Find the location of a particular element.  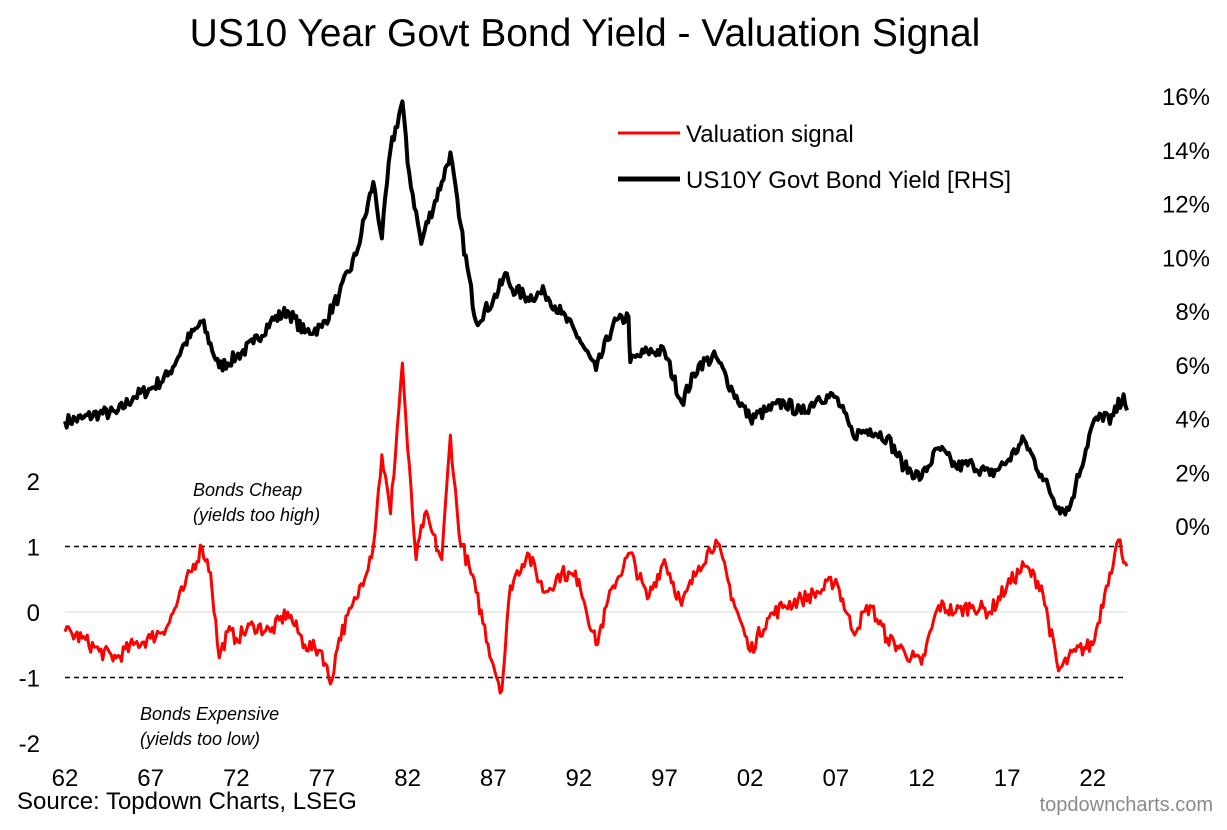

right-tick-label: 4% is located at coordinates (1192, 420).